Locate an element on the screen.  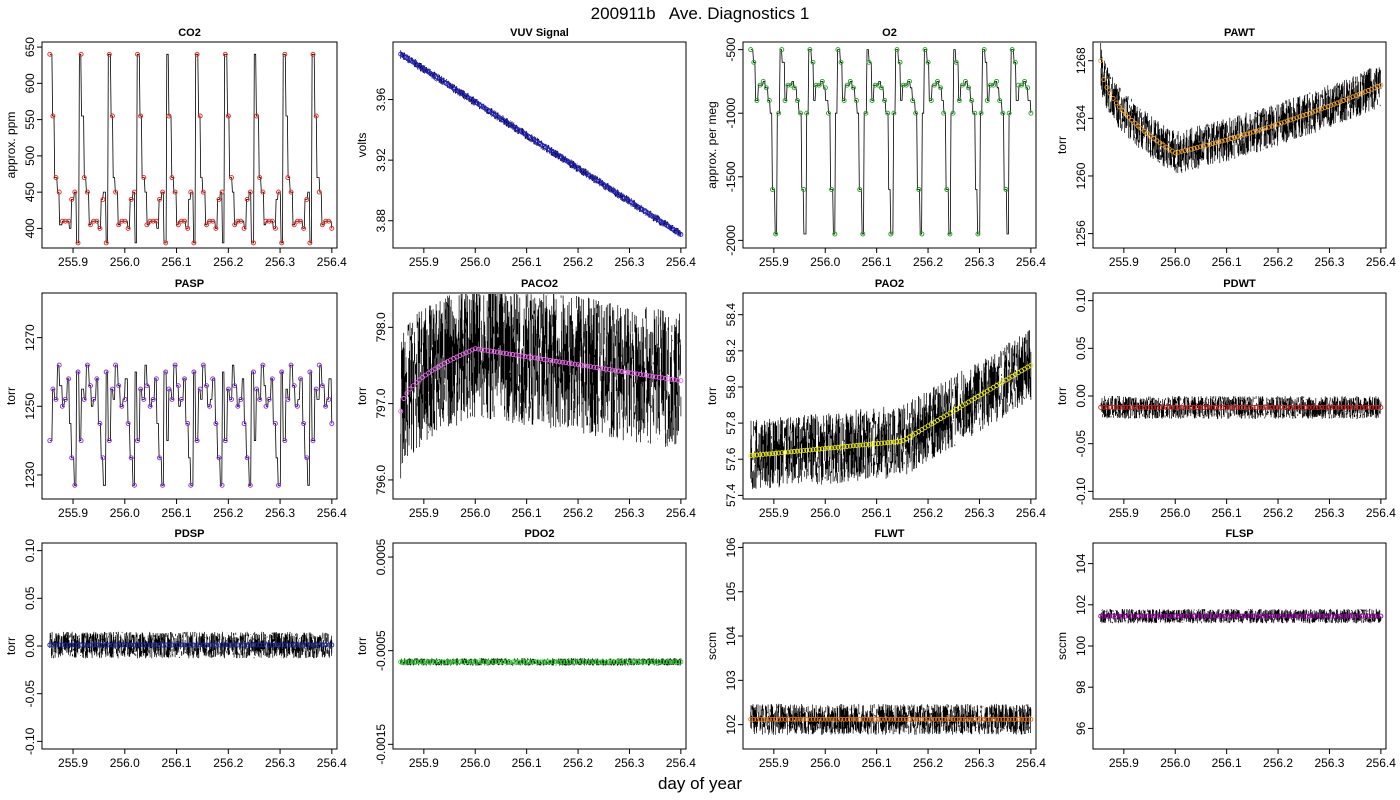
y-axis-label: approx. per meg is located at coordinates (712, 144).